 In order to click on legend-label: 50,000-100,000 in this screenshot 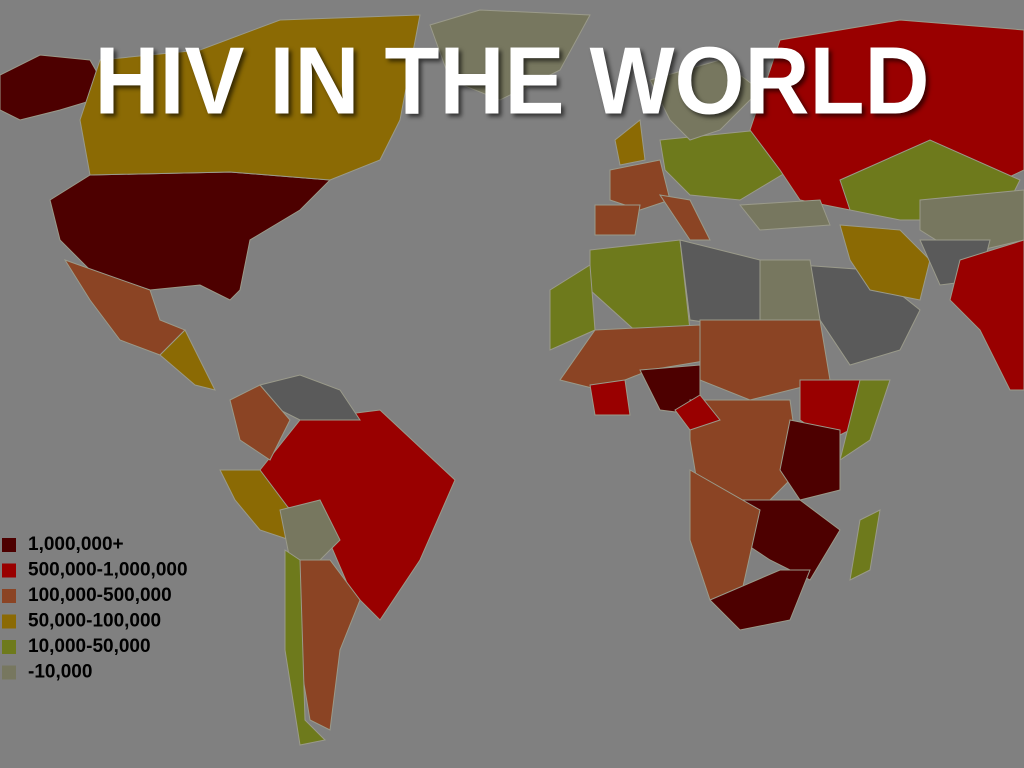, I will do `click(94, 621)`.